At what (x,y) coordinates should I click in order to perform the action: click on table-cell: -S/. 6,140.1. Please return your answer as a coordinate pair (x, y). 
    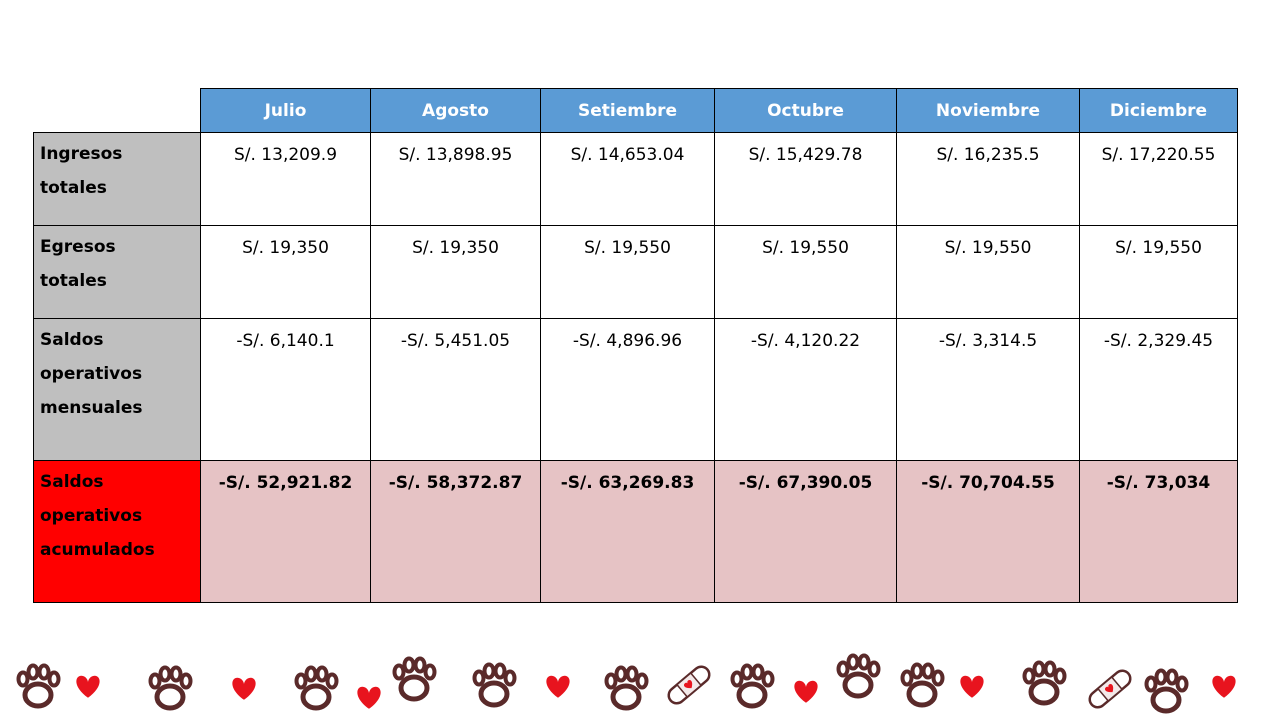
    Looking at the image, I should click on (285, 389).